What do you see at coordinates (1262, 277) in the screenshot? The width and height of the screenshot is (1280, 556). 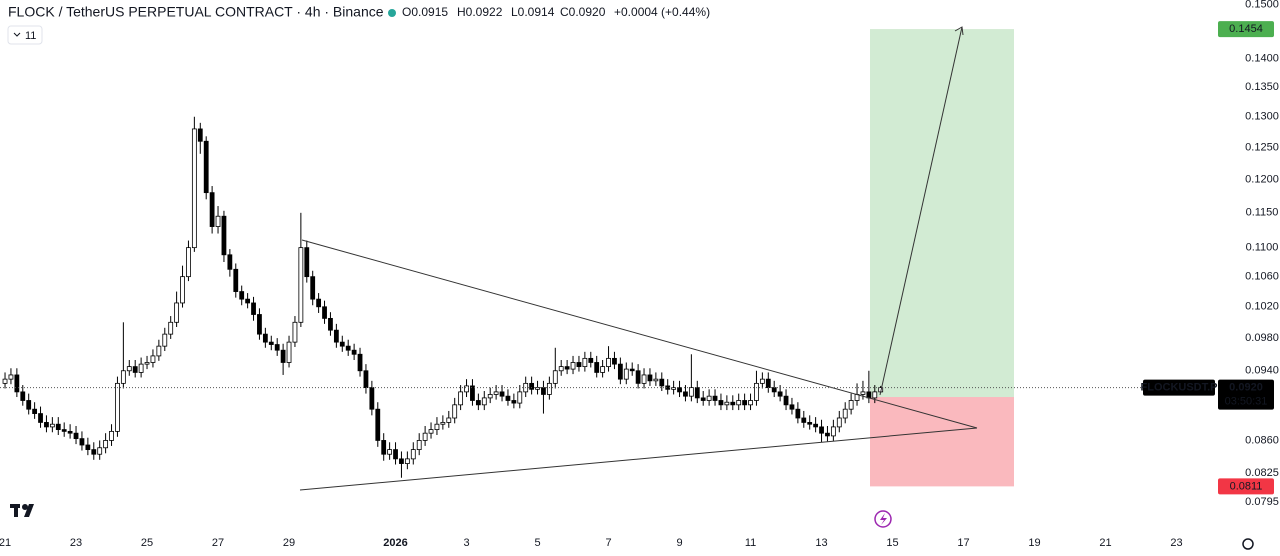 I see `y-tick-label: 0.1060` at bounding box center [1262, 277].